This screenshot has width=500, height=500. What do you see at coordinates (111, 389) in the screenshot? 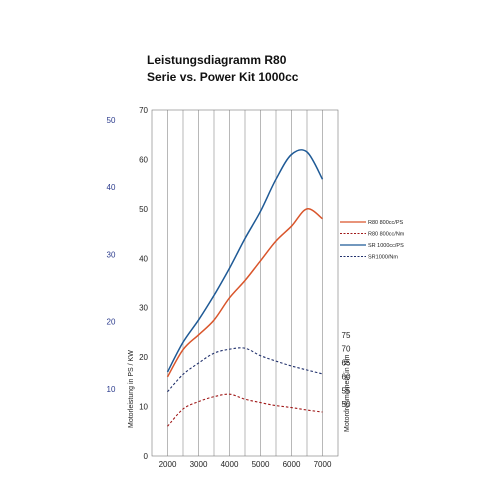
I see `kw-tick-label: 10` at bounding box center [111, 389].